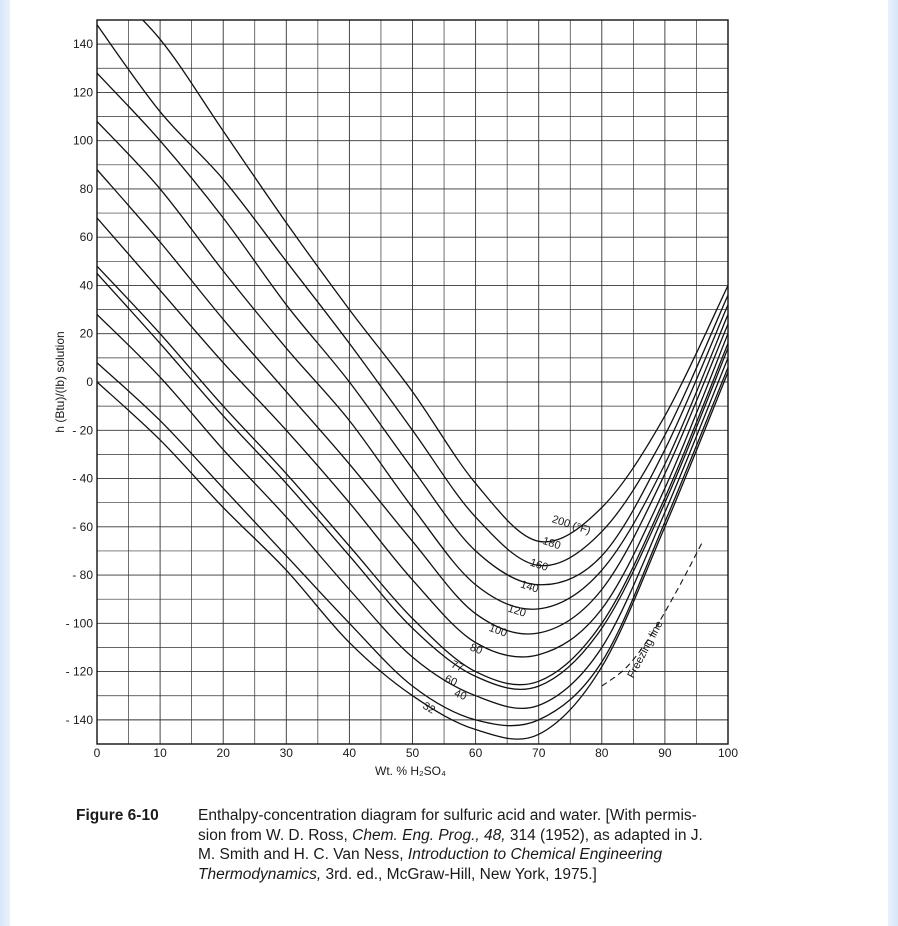  What do you see at coordinates (497, 631) in the screenshot?
I see `curve-label: 100` at bounding box center [497, 631].